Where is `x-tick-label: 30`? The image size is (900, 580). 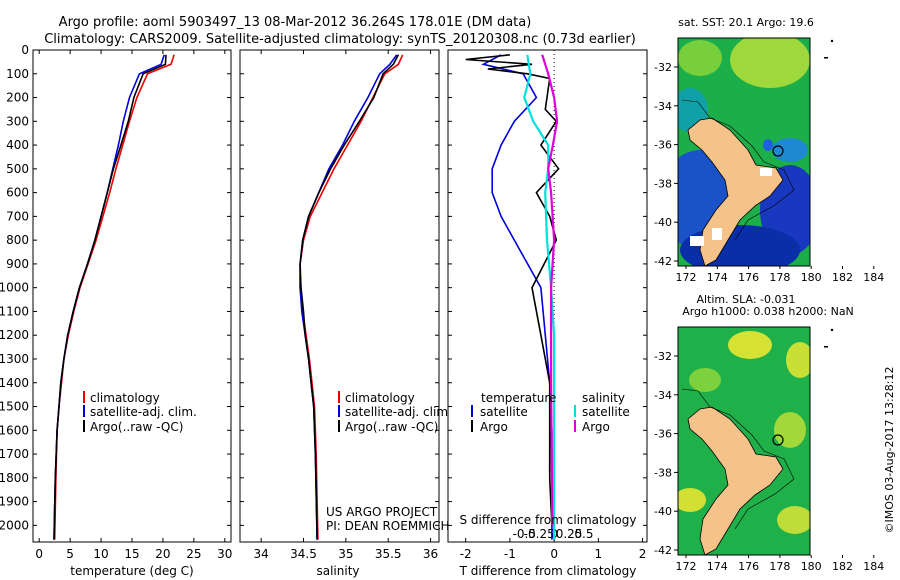
x-tick-label: 30 is located at coordinates (224, 554).